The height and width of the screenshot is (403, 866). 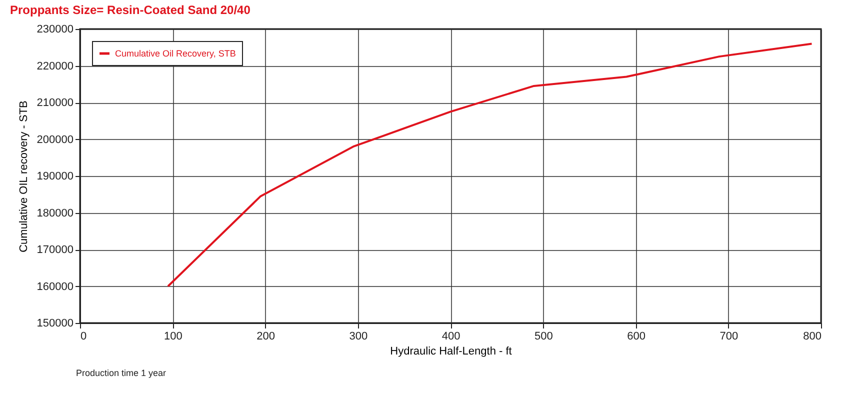 What do you see at coordinates (24, 176) in the screenshot?
I see `y-axis-title: Cumulative OIL recovery - STB` at bounding box center [24, 176].